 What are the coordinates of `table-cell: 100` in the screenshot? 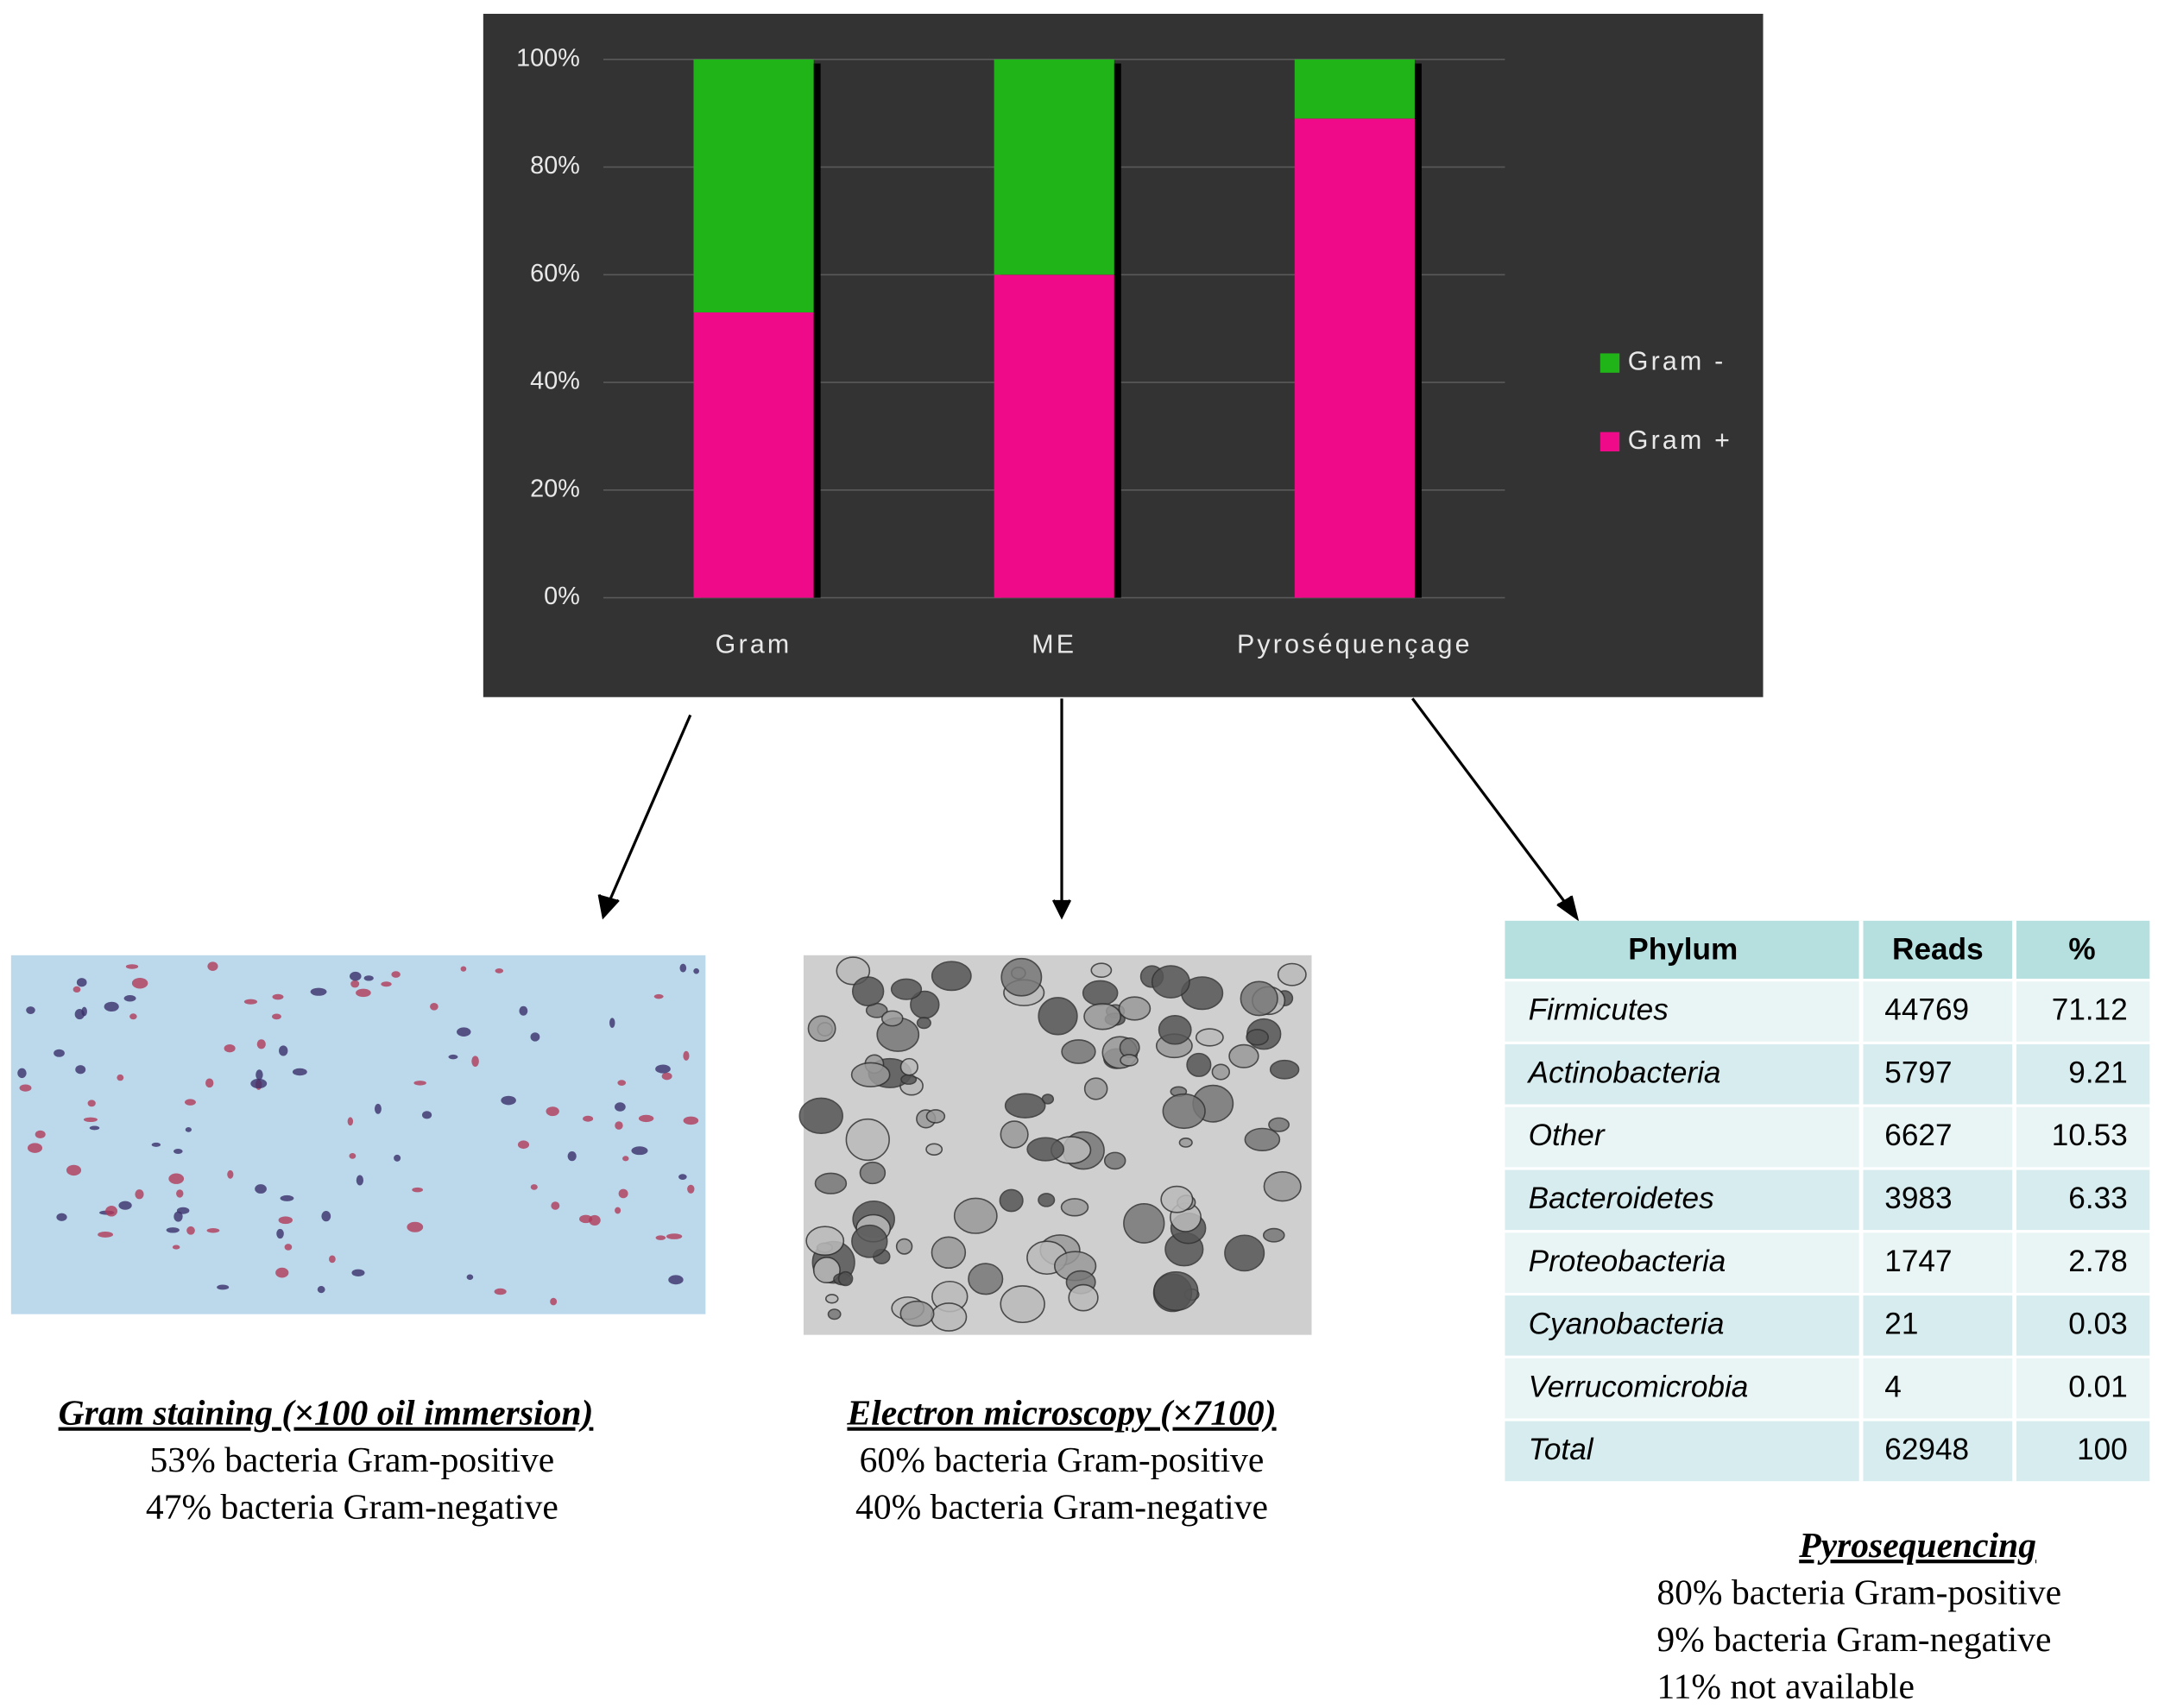 It's located at (2102, 1449).